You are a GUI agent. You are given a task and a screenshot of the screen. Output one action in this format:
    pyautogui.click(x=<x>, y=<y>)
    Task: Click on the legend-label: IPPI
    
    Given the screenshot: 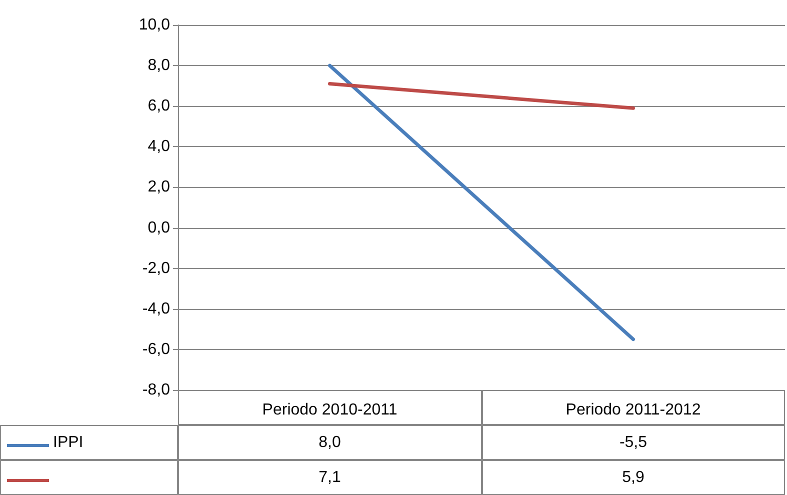 What is the action you would take?
    pyautogui.click(x=68, y=443)
    